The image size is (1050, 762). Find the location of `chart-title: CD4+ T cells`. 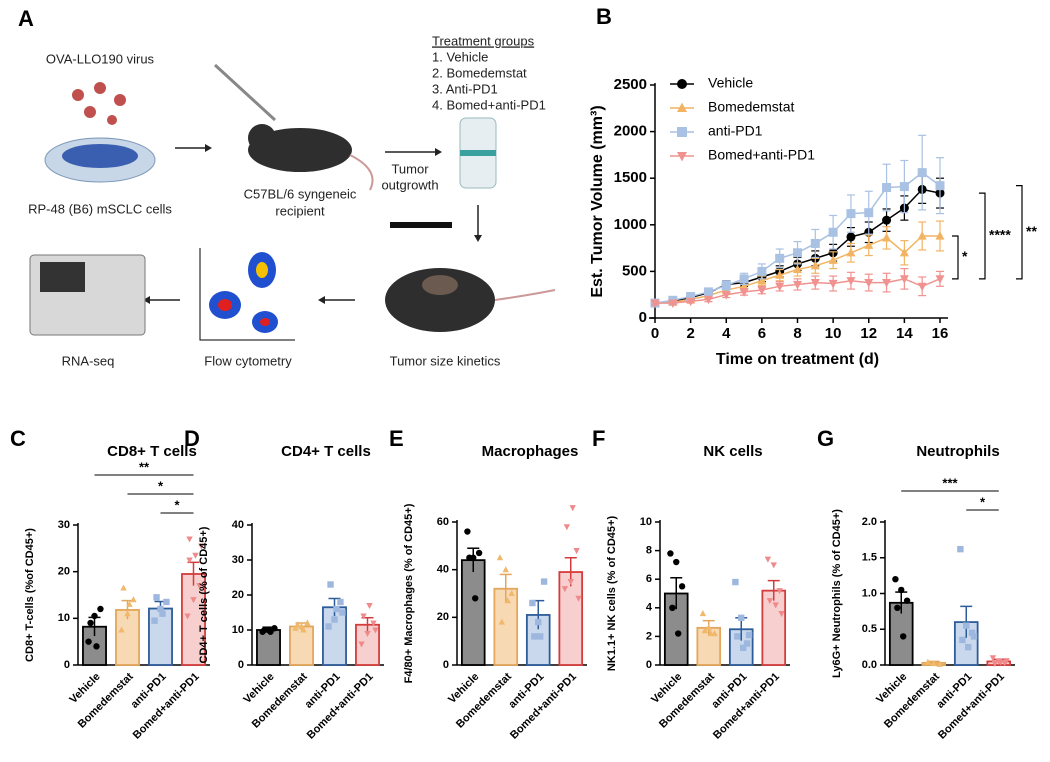

chart-title: CD4+ T cells is located at coordinates (326, 451).